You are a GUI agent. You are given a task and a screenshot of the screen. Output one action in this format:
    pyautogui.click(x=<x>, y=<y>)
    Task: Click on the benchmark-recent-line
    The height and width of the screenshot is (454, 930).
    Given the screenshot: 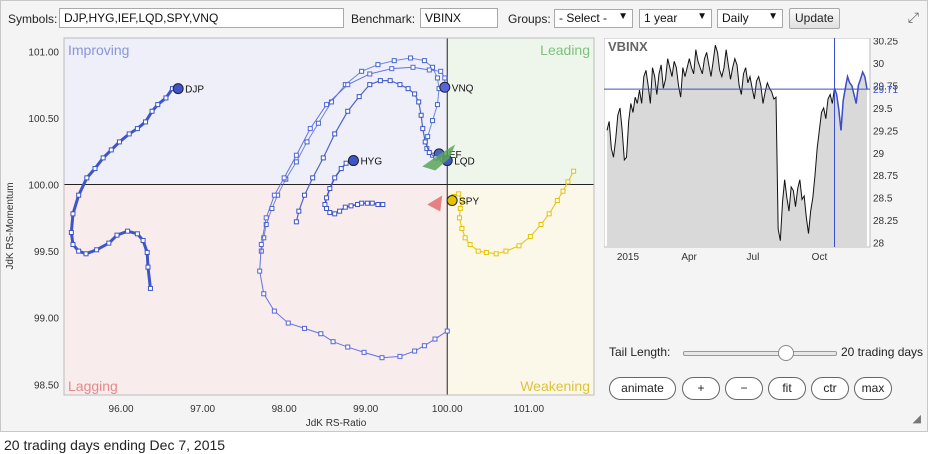 What is the action you would take?
    pyautogui.click(x=850, y=100)
    